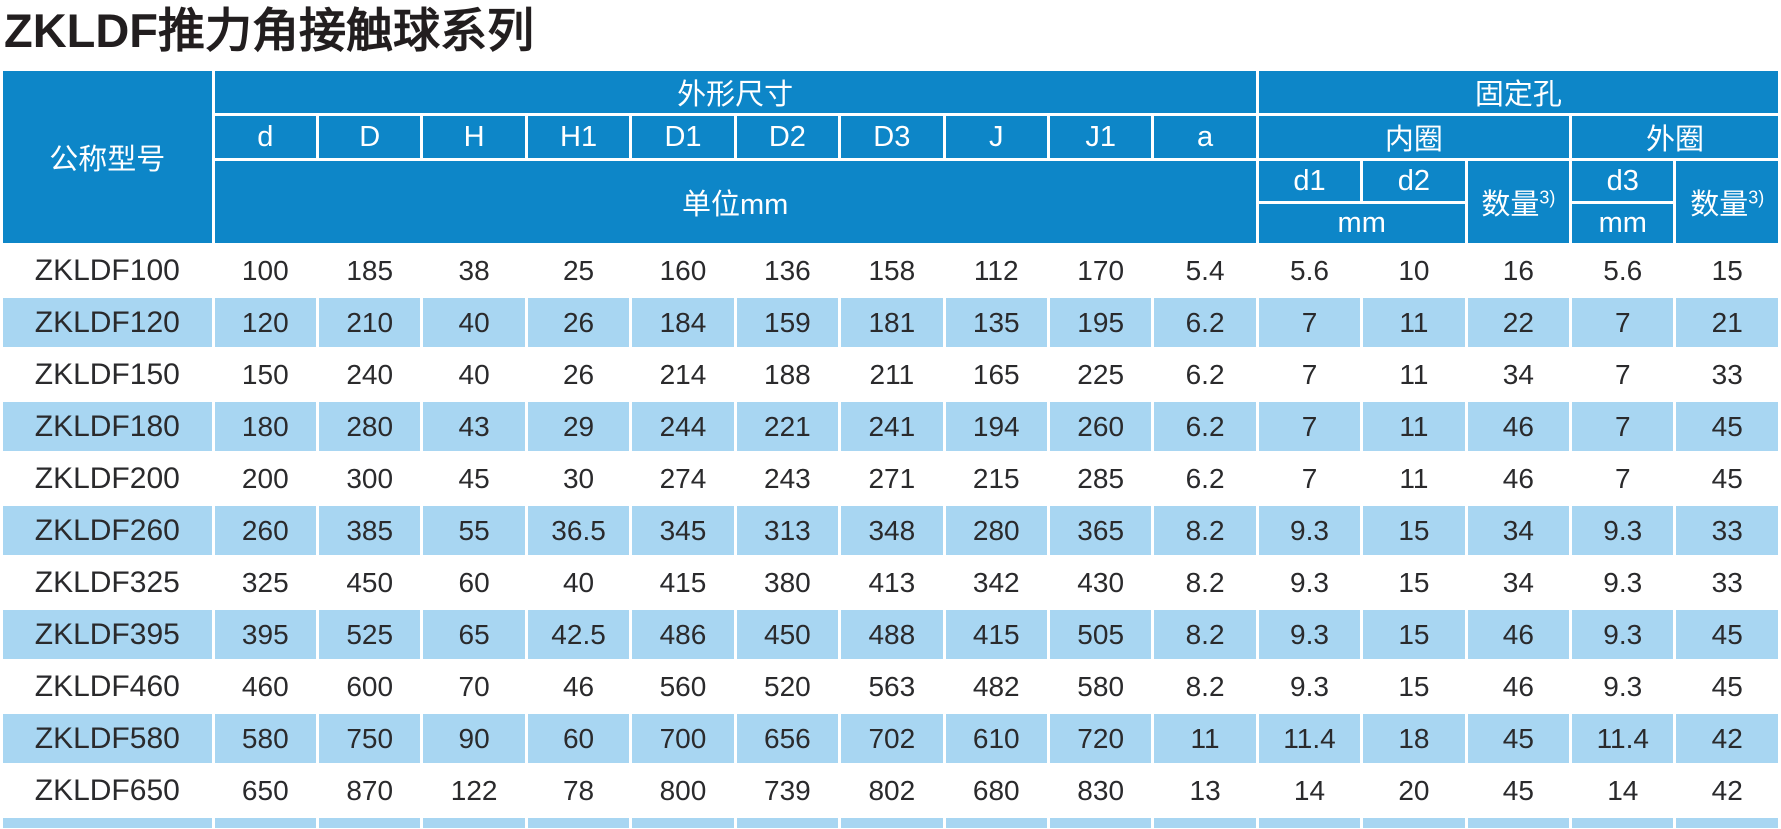 This screenshot has width=1781, height=829. What do you see at coordinates (996, 478) in the screenshot?
I see `value-cell: 215` at bounding box center [996, 478].